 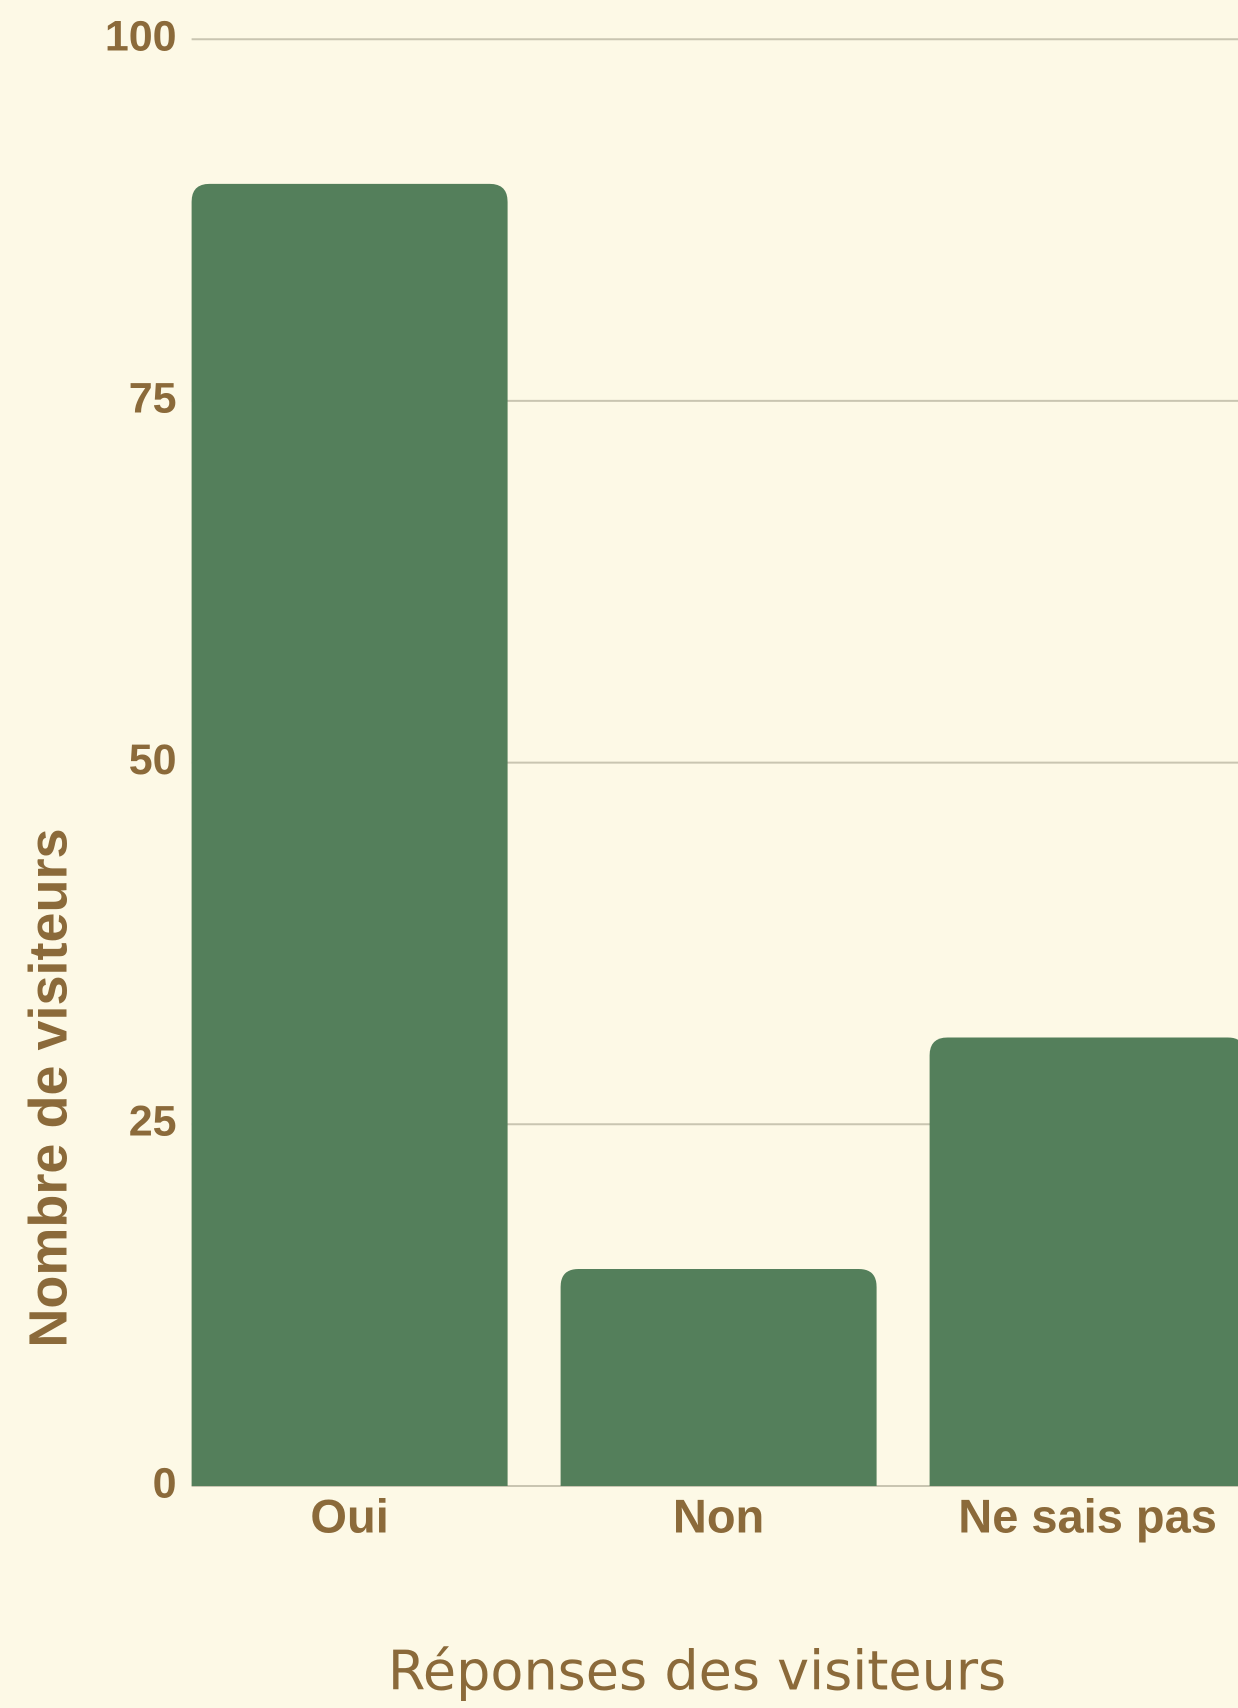 What do you see at coordinates (349, 1515) in the screenshot?
I see `x-tick-label: Oui` at bounding box center [349, 1515].